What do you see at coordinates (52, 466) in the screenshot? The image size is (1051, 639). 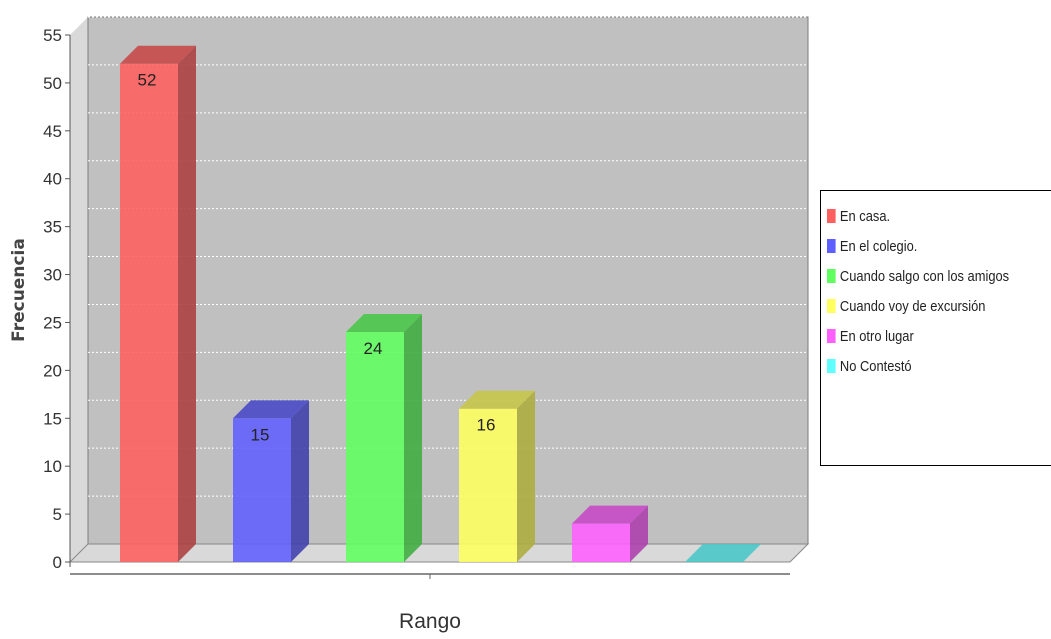 I see `y-tick-label: 10` at bounding box center [52, 466].